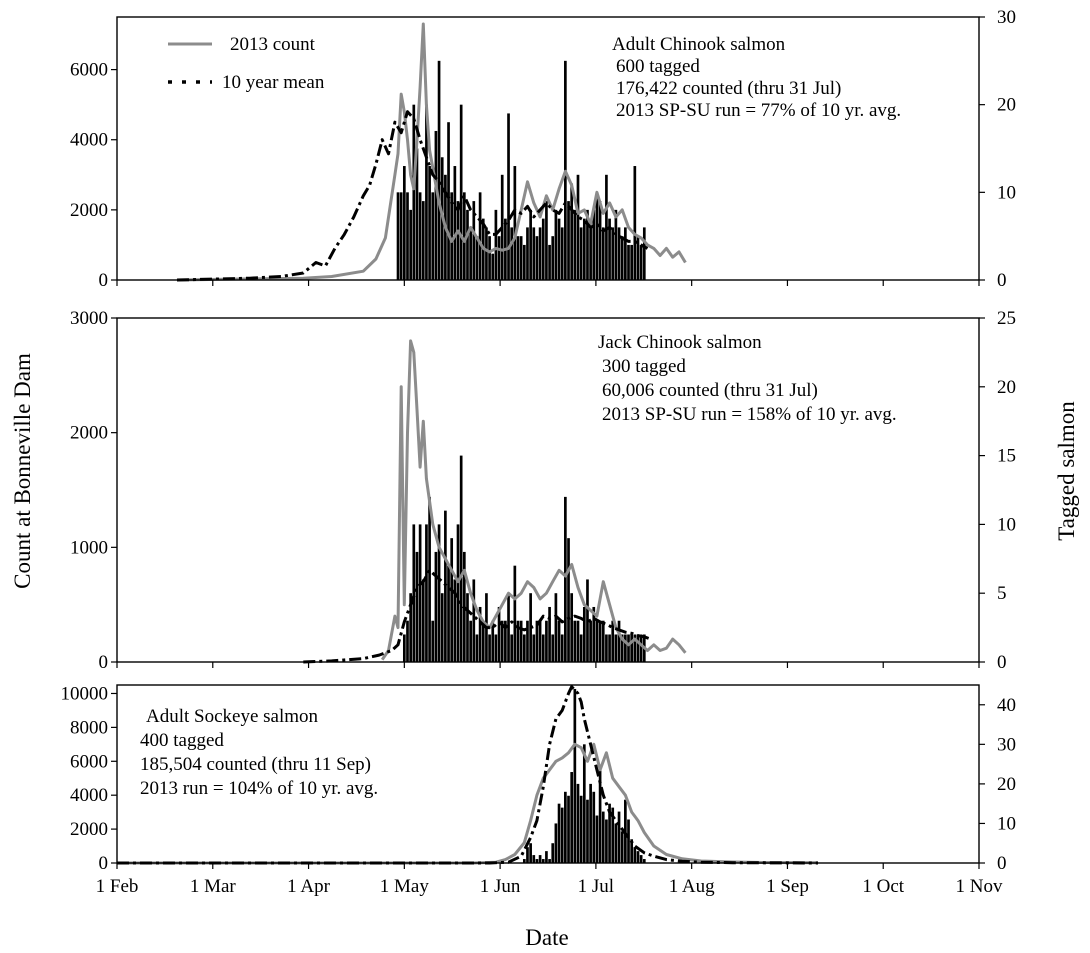  What do you see at coordinates (596, 886) in the screenshot?
I see `x-tick-label: 1 Jul` at bounding box center [596, 886].